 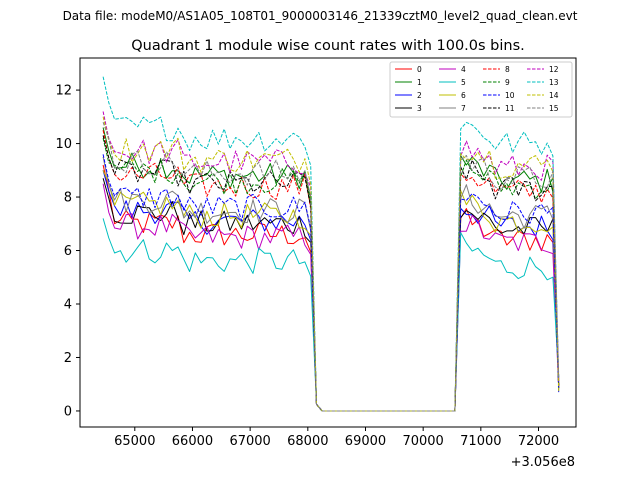 I want to click on y-tick-label: 6, so click(x=68, y=251).